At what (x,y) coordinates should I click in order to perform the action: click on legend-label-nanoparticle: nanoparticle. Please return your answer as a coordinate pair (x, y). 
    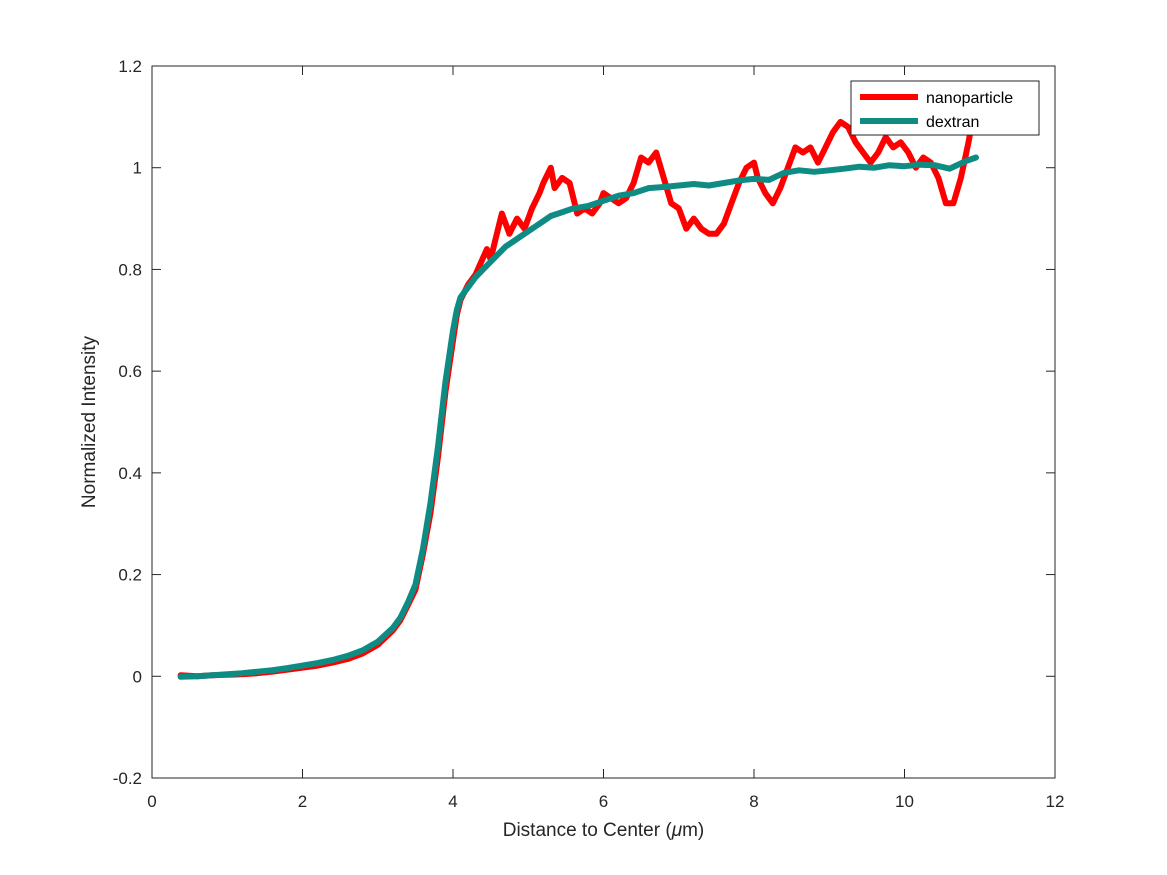
    Looking at the image, I should click on (969, 98).